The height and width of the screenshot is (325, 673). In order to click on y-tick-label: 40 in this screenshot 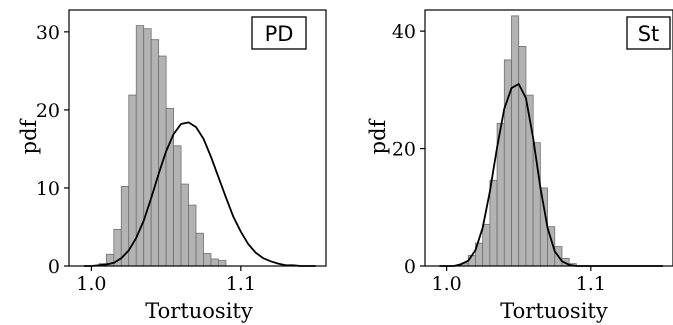, I will do `click(404, 32)`.